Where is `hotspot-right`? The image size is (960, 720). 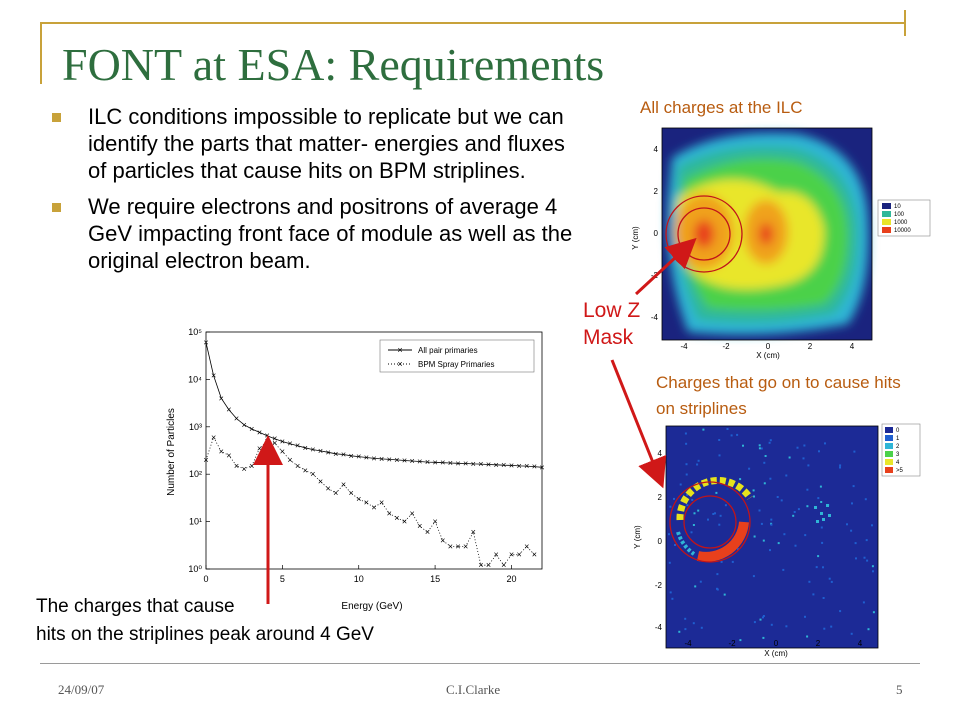
hotspot-right is located at coordinates (766, 234).